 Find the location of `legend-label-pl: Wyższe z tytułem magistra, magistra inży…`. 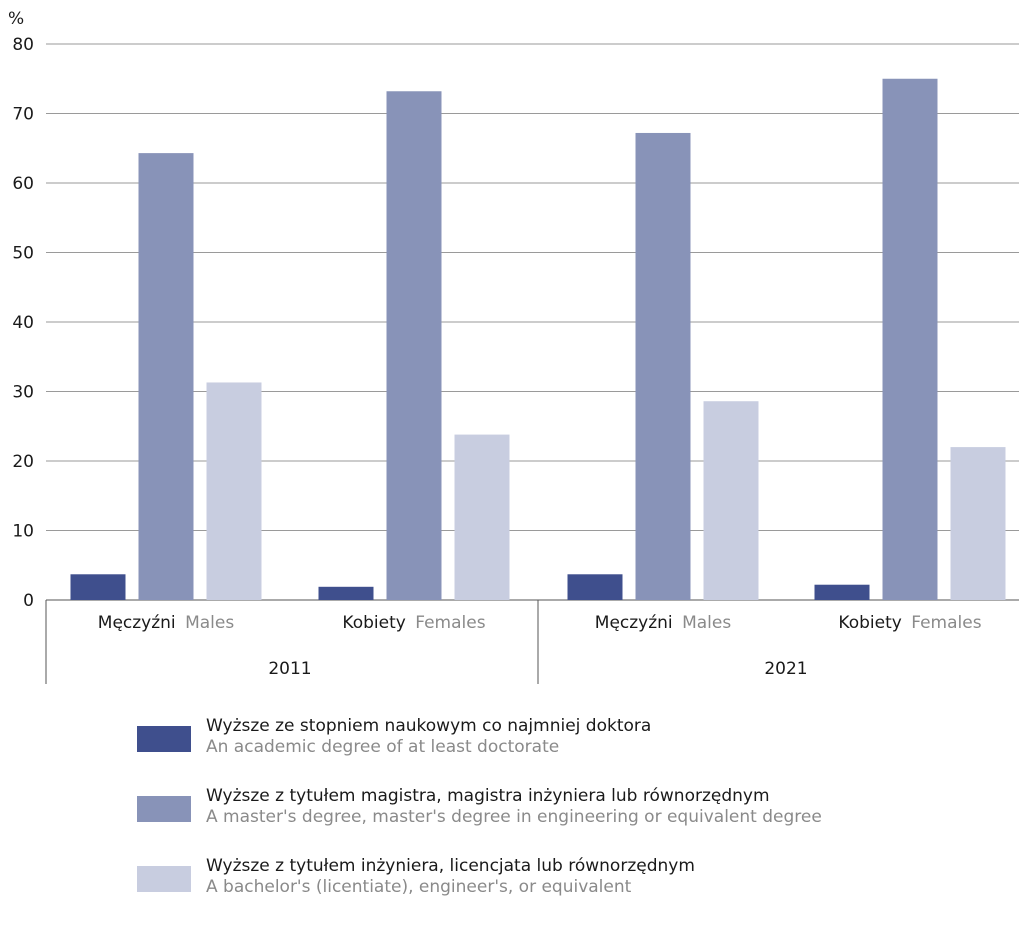

legend-label-pl: Wyższe z tytułem magistra, magistra inży… is located at coordinates (488, 796).